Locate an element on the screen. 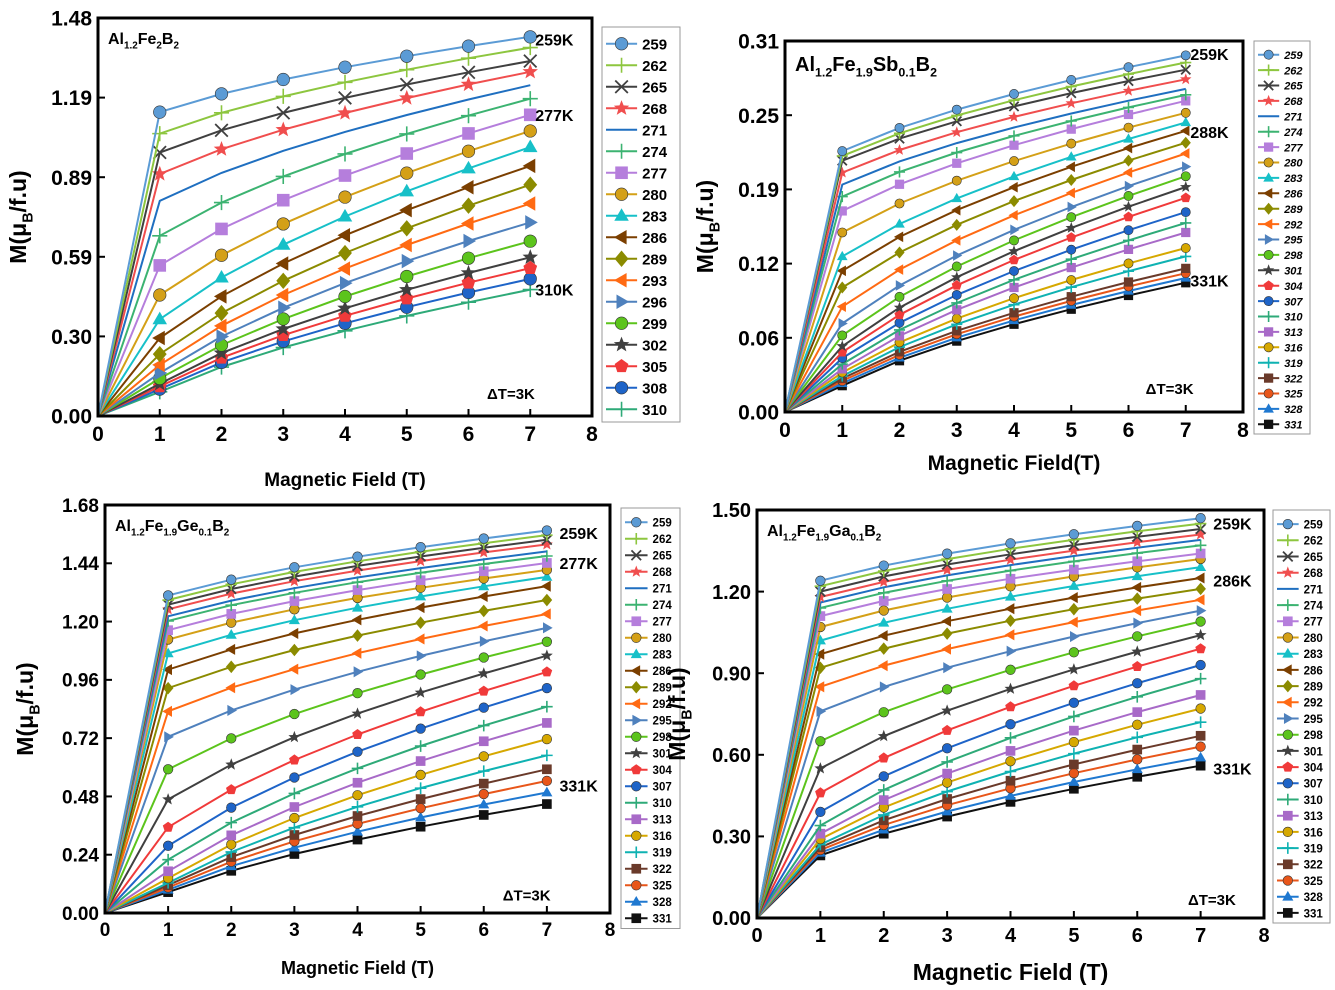 This screenshot has height=990, width=1335. y-tick-label: 1.48 is located at coordinates (71, 19).